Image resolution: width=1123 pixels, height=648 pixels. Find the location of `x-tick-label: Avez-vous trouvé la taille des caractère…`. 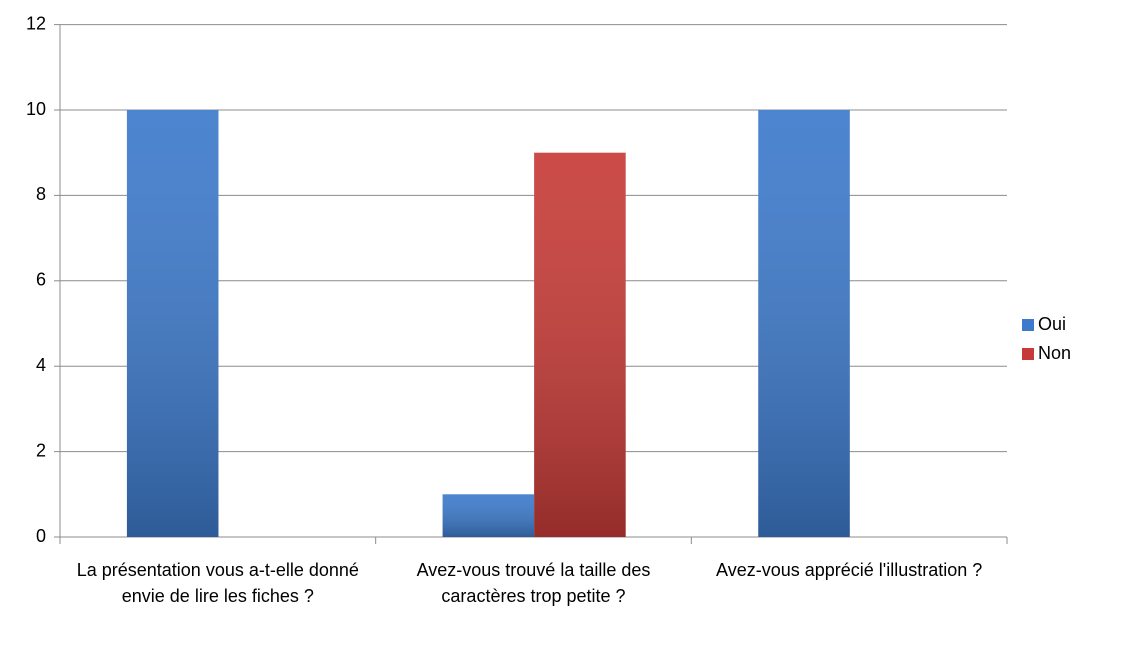

x-tick-label: Avez-vous trouvé la taille des caractère… is located at coordinates (533, 583).